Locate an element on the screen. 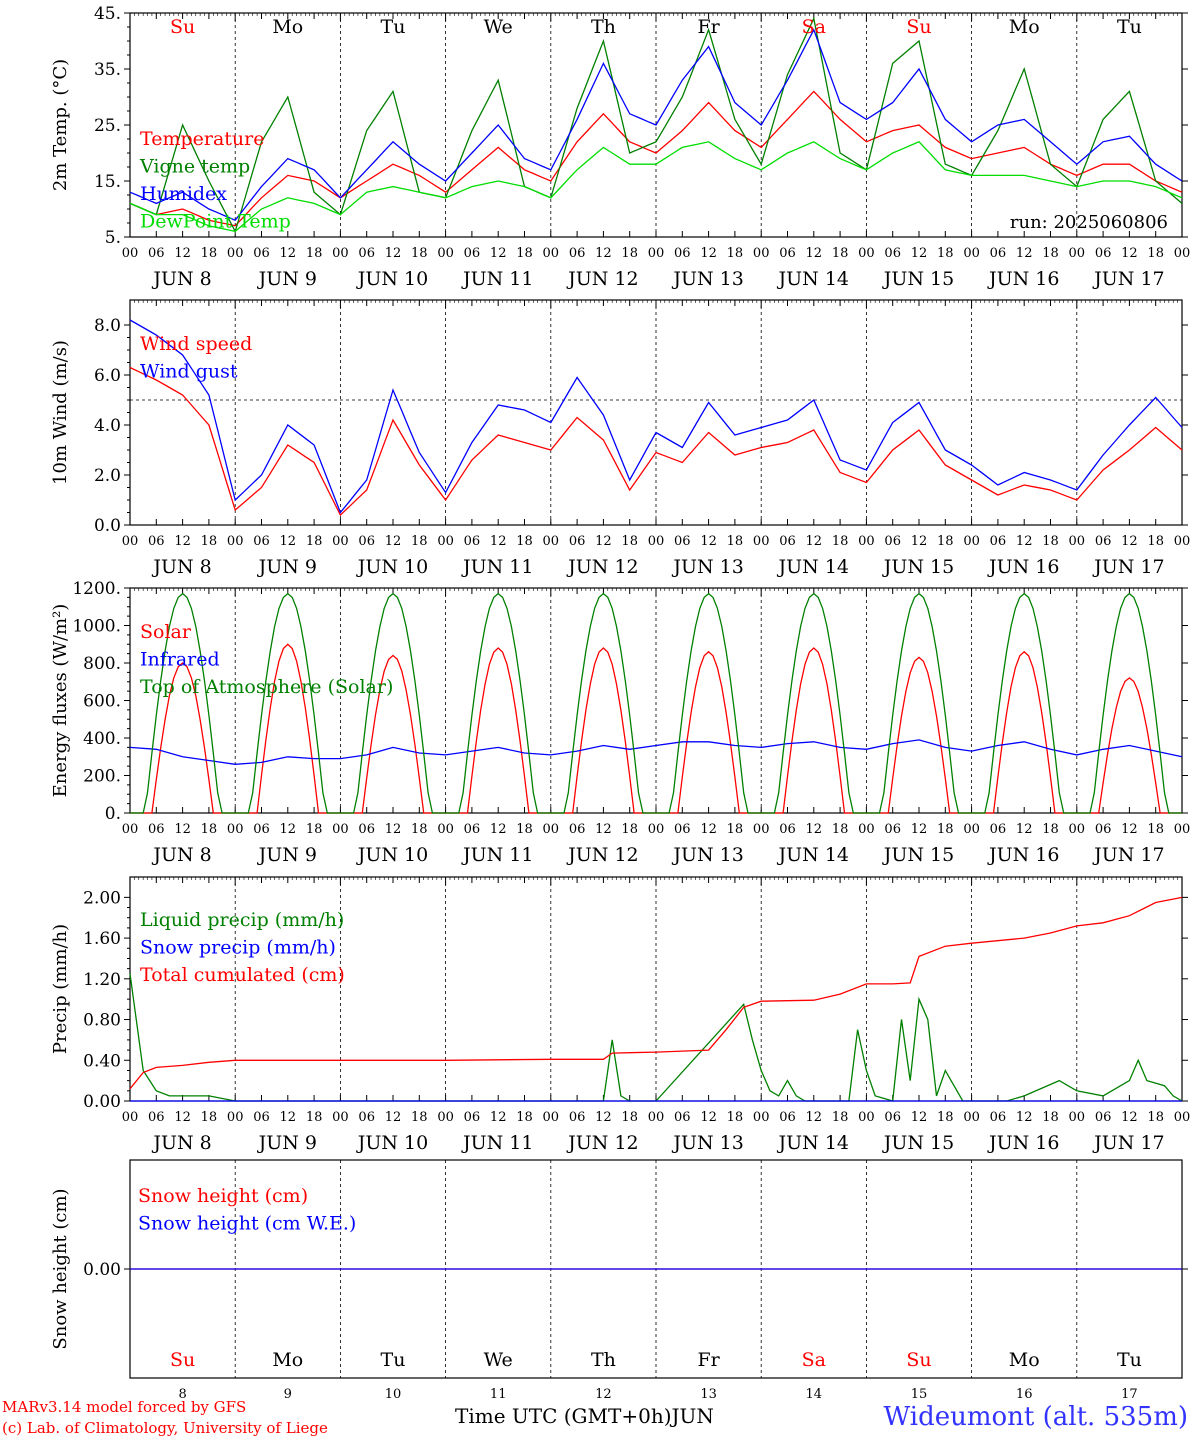  weekday-label-bottom: Mo is located at coordinates (287, 1360).